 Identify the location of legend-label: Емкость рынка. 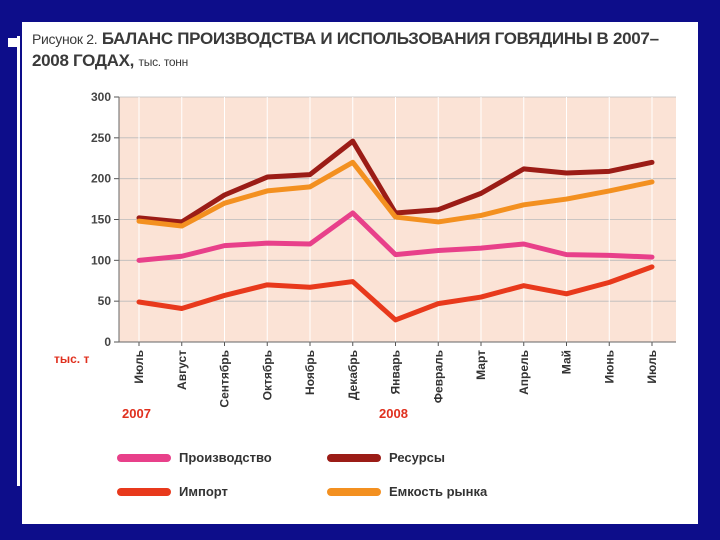
(438, 491).